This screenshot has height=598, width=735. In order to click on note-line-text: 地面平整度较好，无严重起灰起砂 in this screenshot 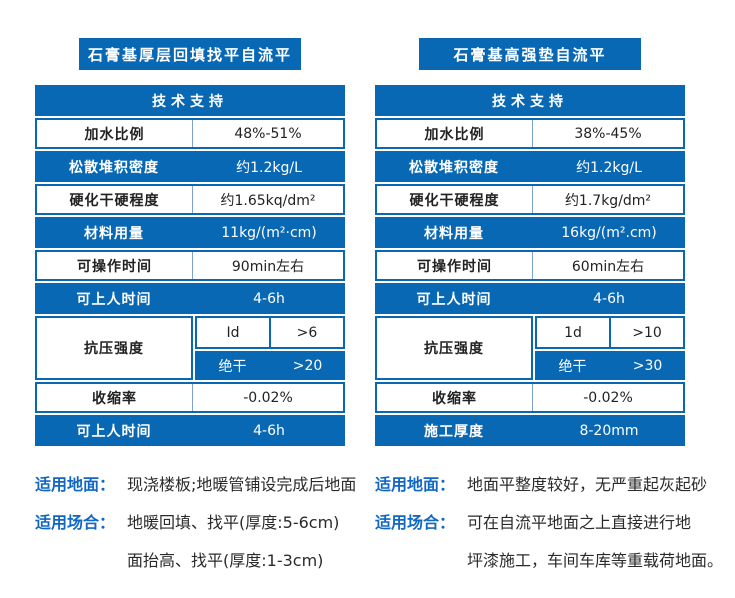, I will do `click(587, 484)`.